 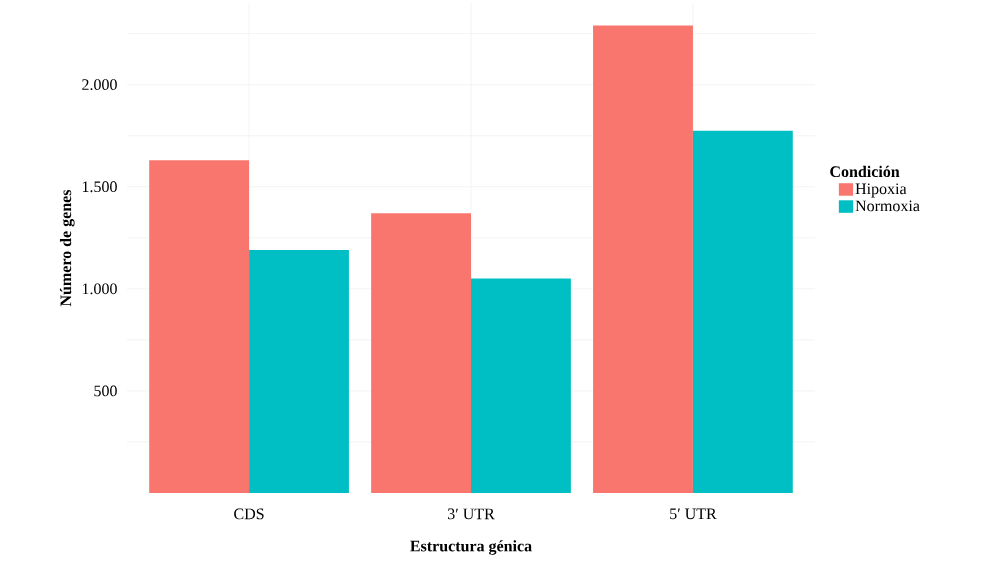 What do you see at coordinates (99, 187) in the screenshot?
I see `y-tick-label: 1.500` at bounding box center [99, 187].